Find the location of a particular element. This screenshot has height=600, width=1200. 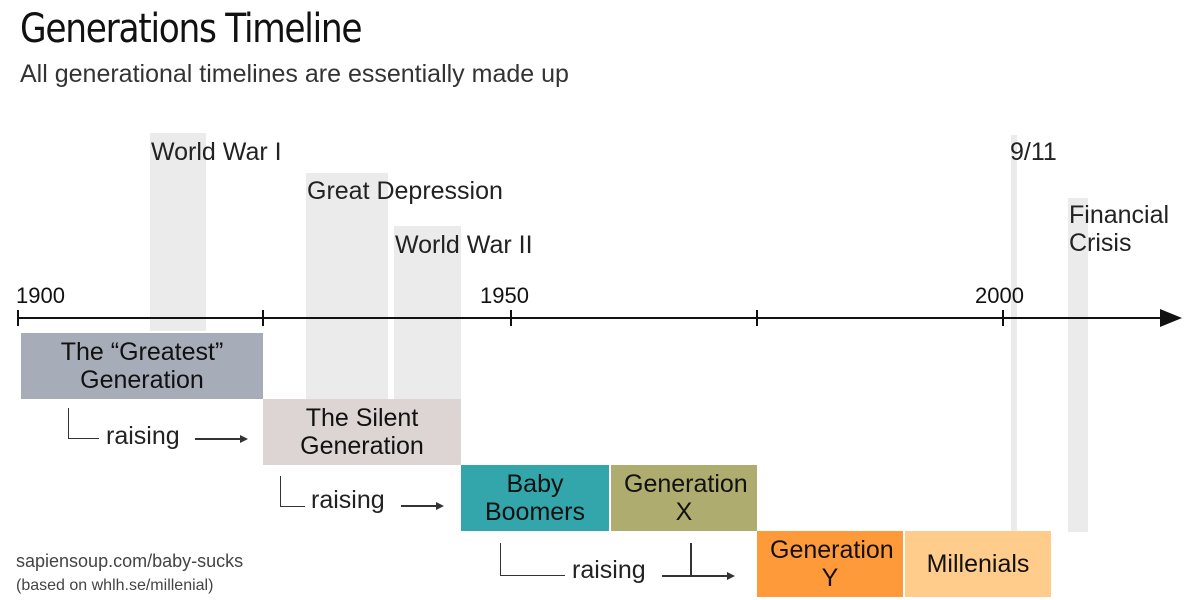

generation-silent: The Silent Generation is located at coordinates (362, 432).